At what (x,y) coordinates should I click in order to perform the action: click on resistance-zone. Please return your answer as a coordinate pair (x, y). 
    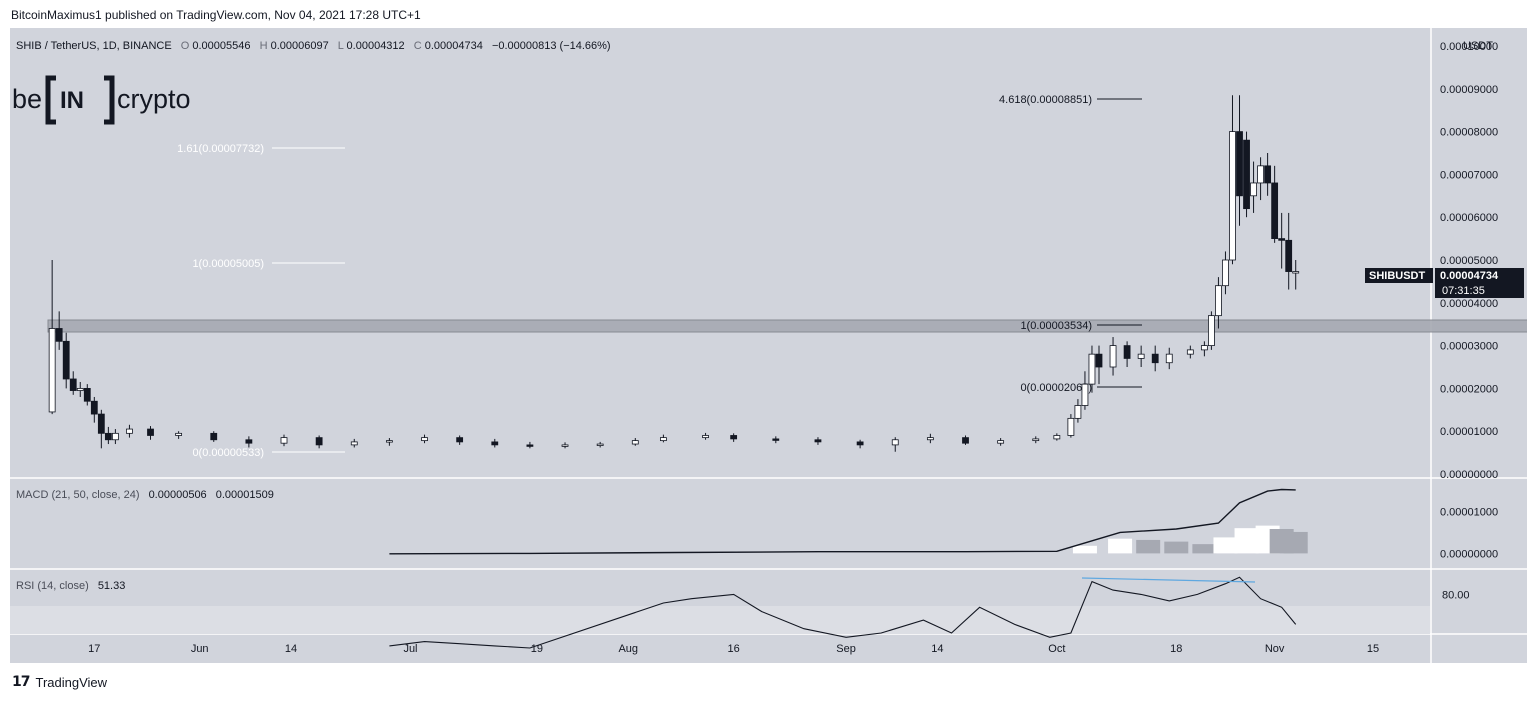
    Looking at the image, I should click on (787, 326).